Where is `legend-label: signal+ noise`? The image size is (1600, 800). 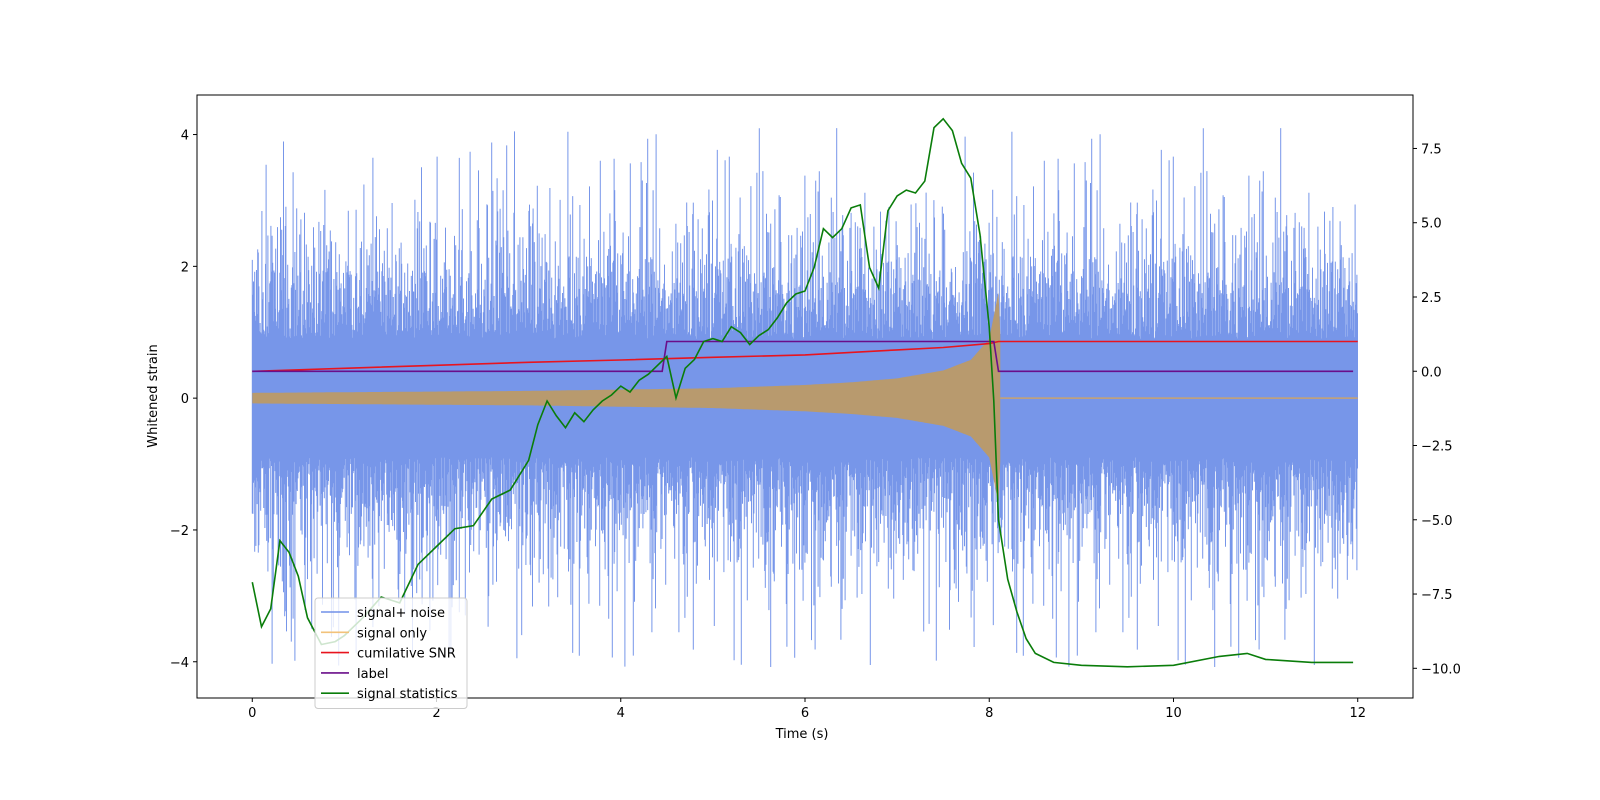 legend-label: signal+ noise is located at coordinates (401, 613).